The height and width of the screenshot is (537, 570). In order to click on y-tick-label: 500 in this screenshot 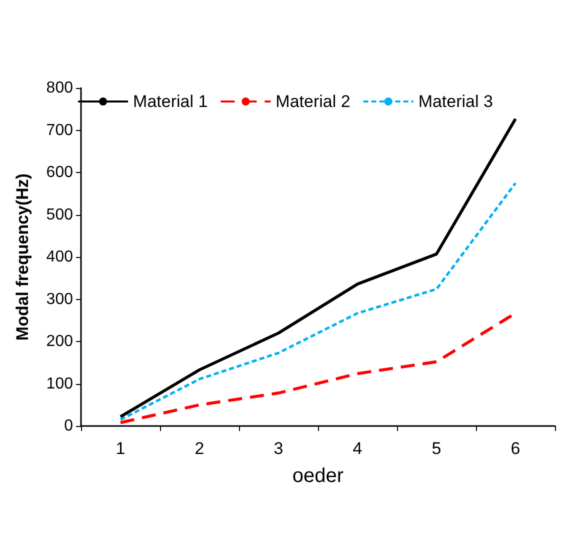, I will do `click(60, 215)`.